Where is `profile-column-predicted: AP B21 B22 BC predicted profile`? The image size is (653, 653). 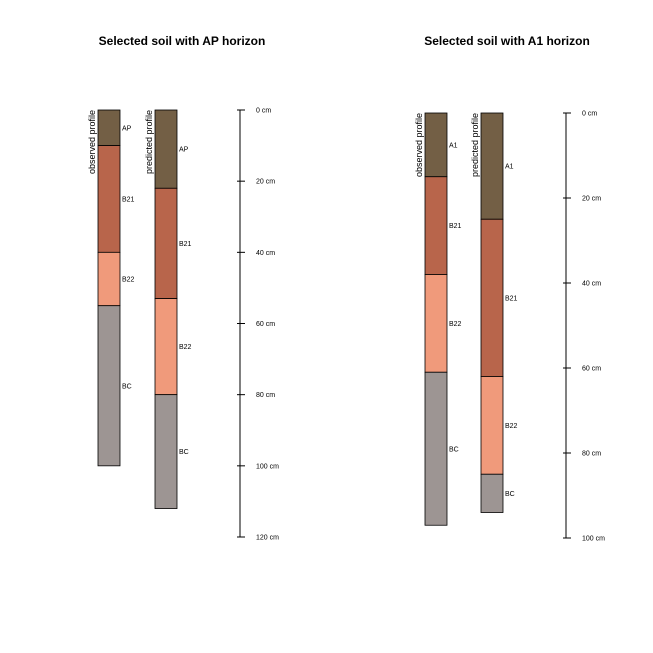 profile-column-predicted: AP B21 B22 BC predicted profile is located at coordinates (168, 309).